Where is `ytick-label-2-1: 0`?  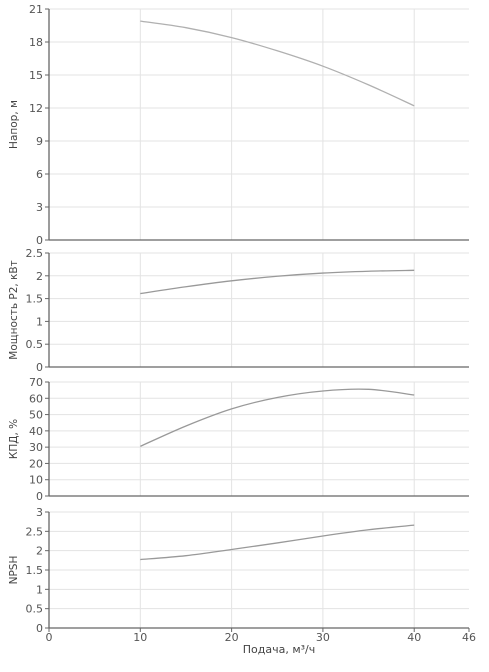 ytick-label-2-1: 0 is located at coordinates (39, 367).